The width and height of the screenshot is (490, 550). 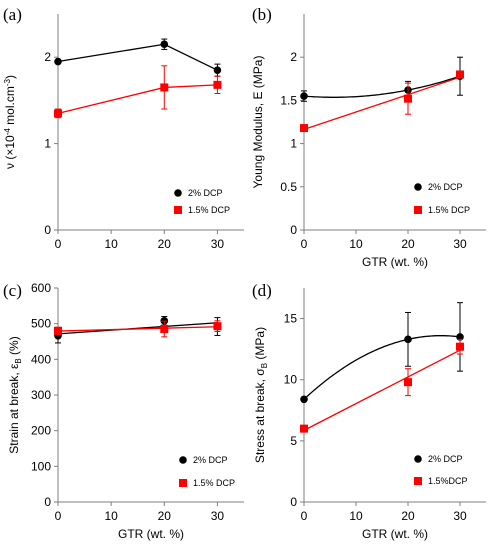 I want to click on y-tick-label: 300, so click(x=41, y=395).